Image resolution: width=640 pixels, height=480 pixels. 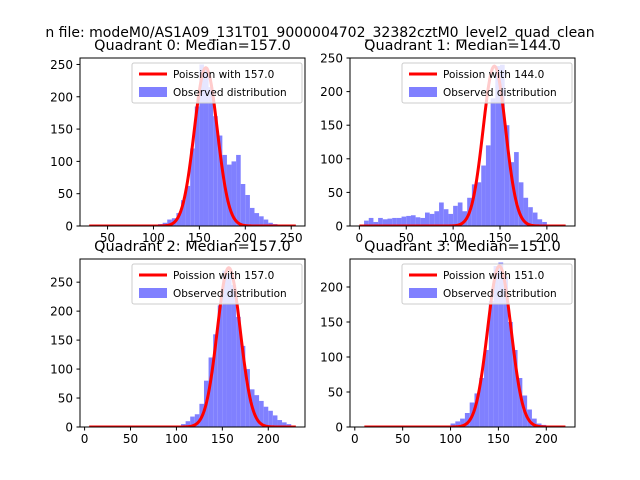 I want to click on quadrant-3-plot-area, so click(x=464, y=344).